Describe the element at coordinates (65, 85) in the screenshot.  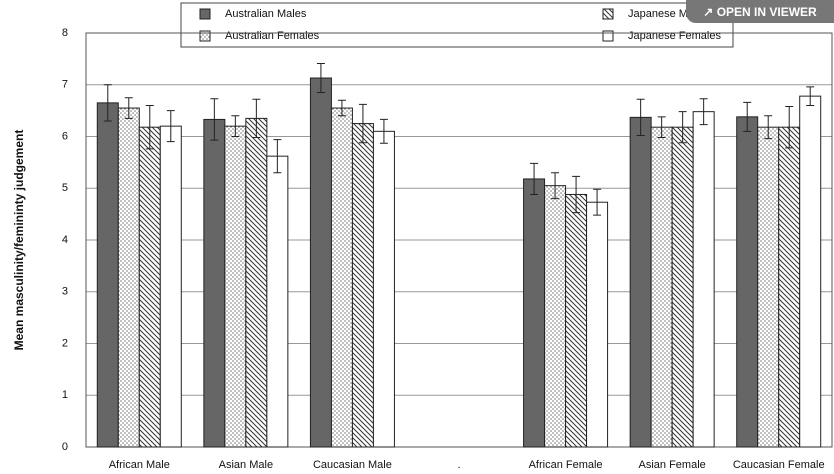
I see `y-tick-label: 7` at that location.